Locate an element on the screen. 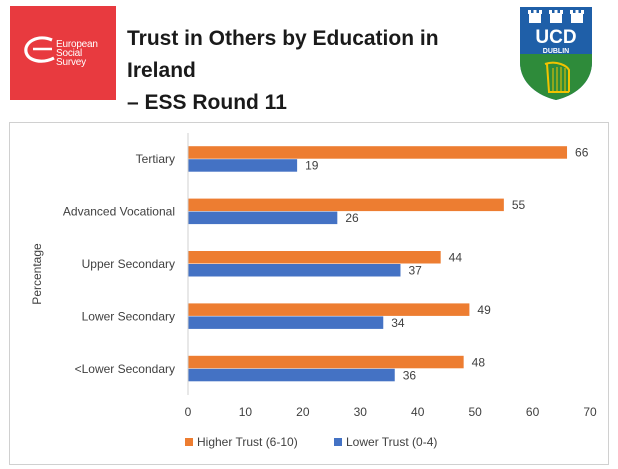  data-label: 26 is located at coordinates (352, 218).